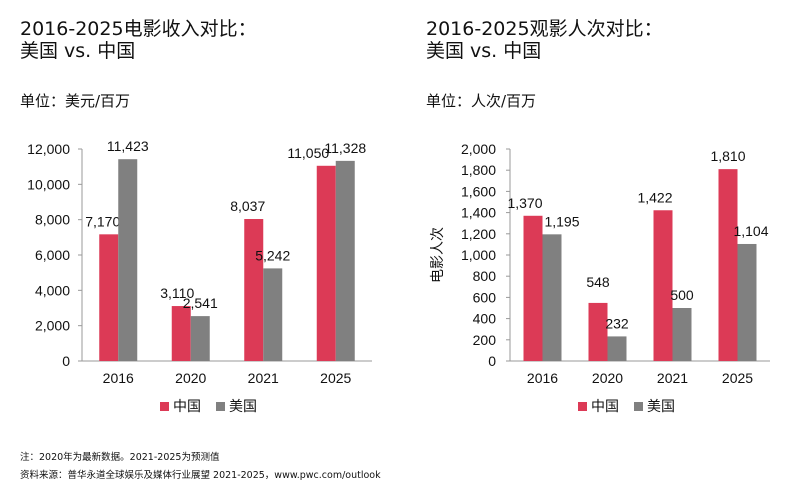  What do you see at coordinates (177, 293) in the screenshot?
I see `revenue-data-label: 3,110` at bounding box center [177, 293].